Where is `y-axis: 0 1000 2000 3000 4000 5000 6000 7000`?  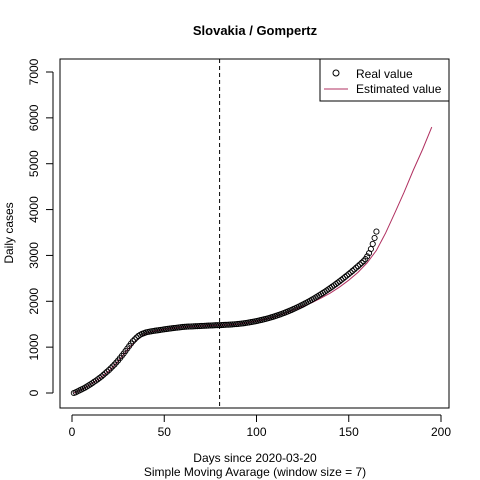 y-axis: 0 1000 2000 3000 4000 5000 6000 7000 is located at coordinates (40, 227).